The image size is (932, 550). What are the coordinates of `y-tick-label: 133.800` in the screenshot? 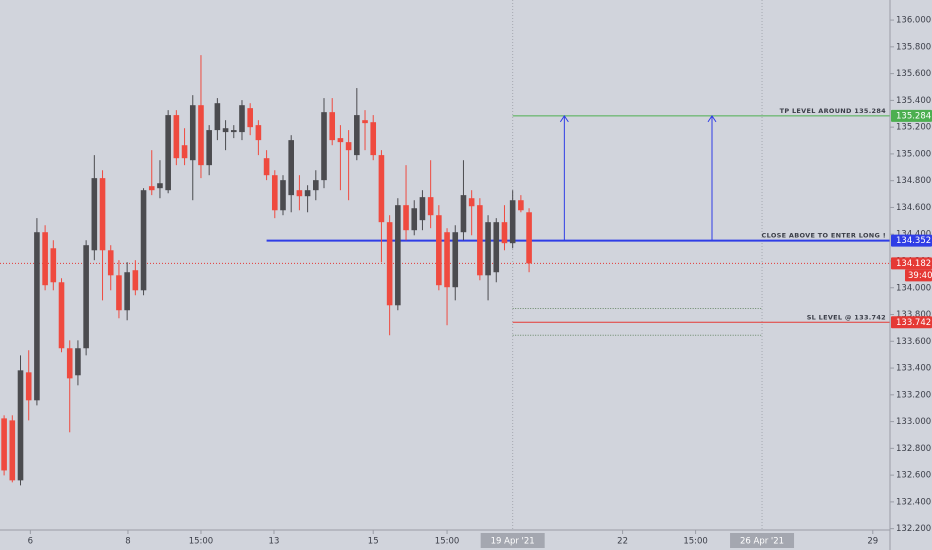 It's located at (913, 315).